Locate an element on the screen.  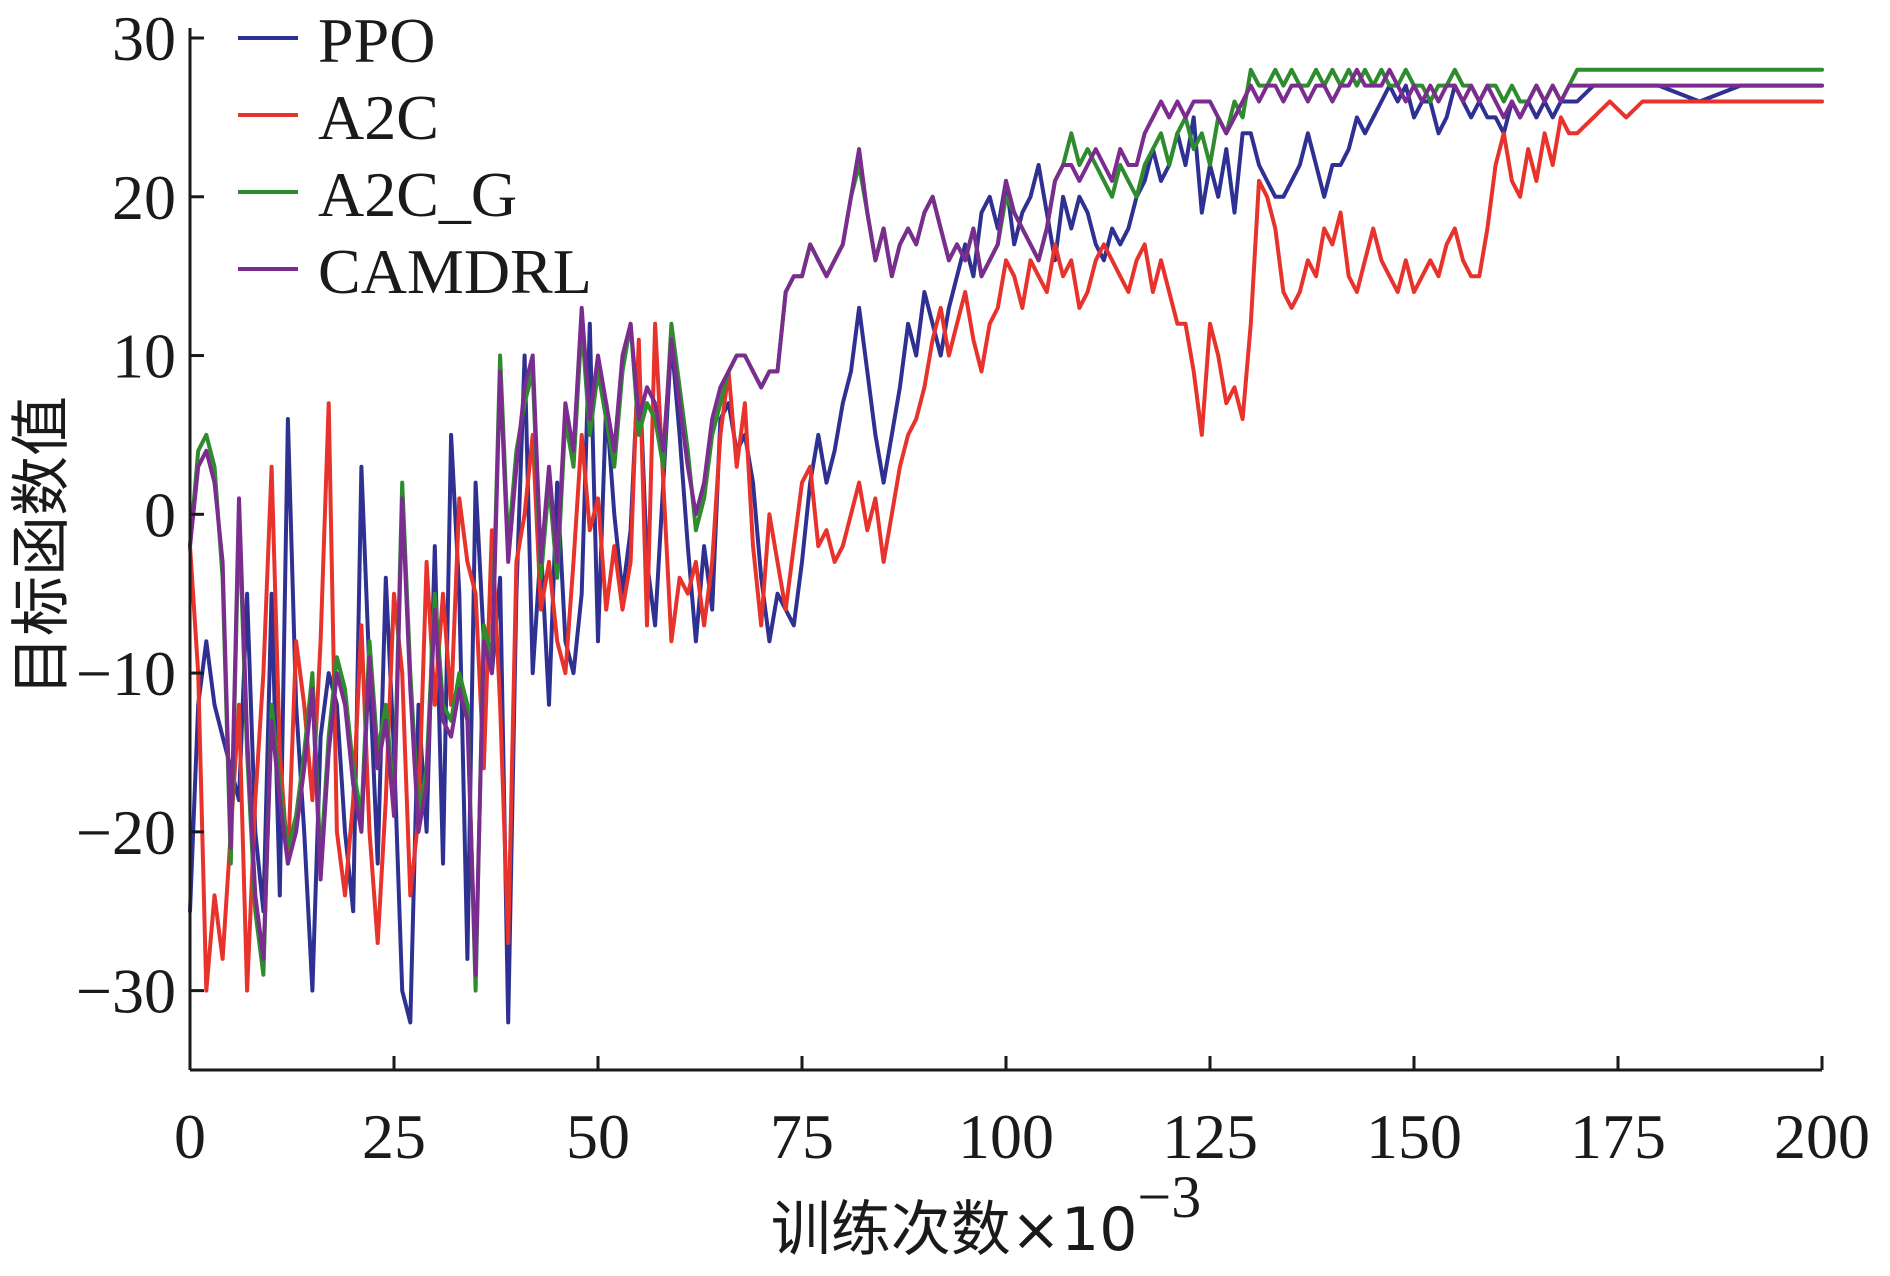
x-tick-label: 125 is located at coordinates (1210, 1136).